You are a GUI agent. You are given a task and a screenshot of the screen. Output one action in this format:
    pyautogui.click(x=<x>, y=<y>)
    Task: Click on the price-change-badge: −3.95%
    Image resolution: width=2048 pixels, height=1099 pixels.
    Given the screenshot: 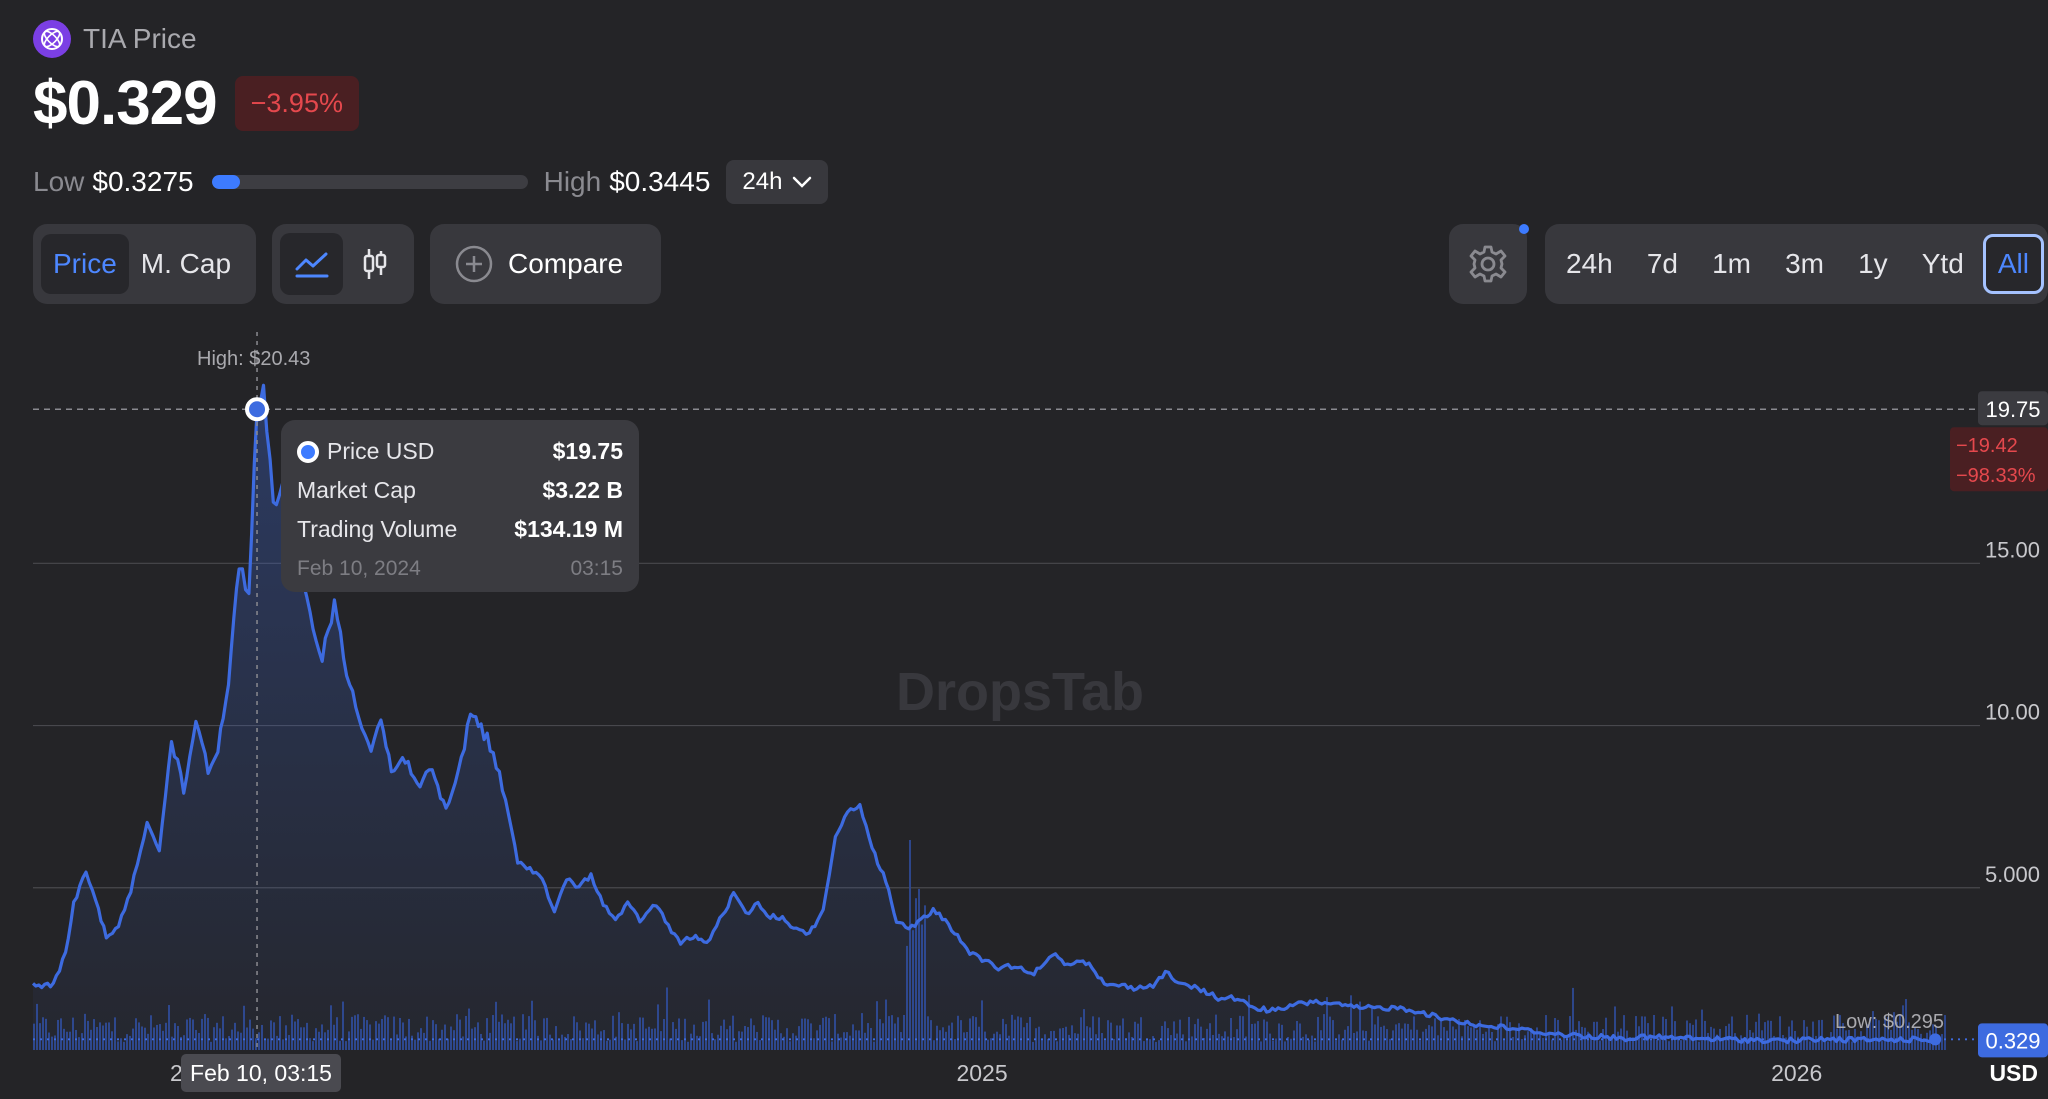 What is the action you would take?
    pyautogui.click(x=296, y=103)
    